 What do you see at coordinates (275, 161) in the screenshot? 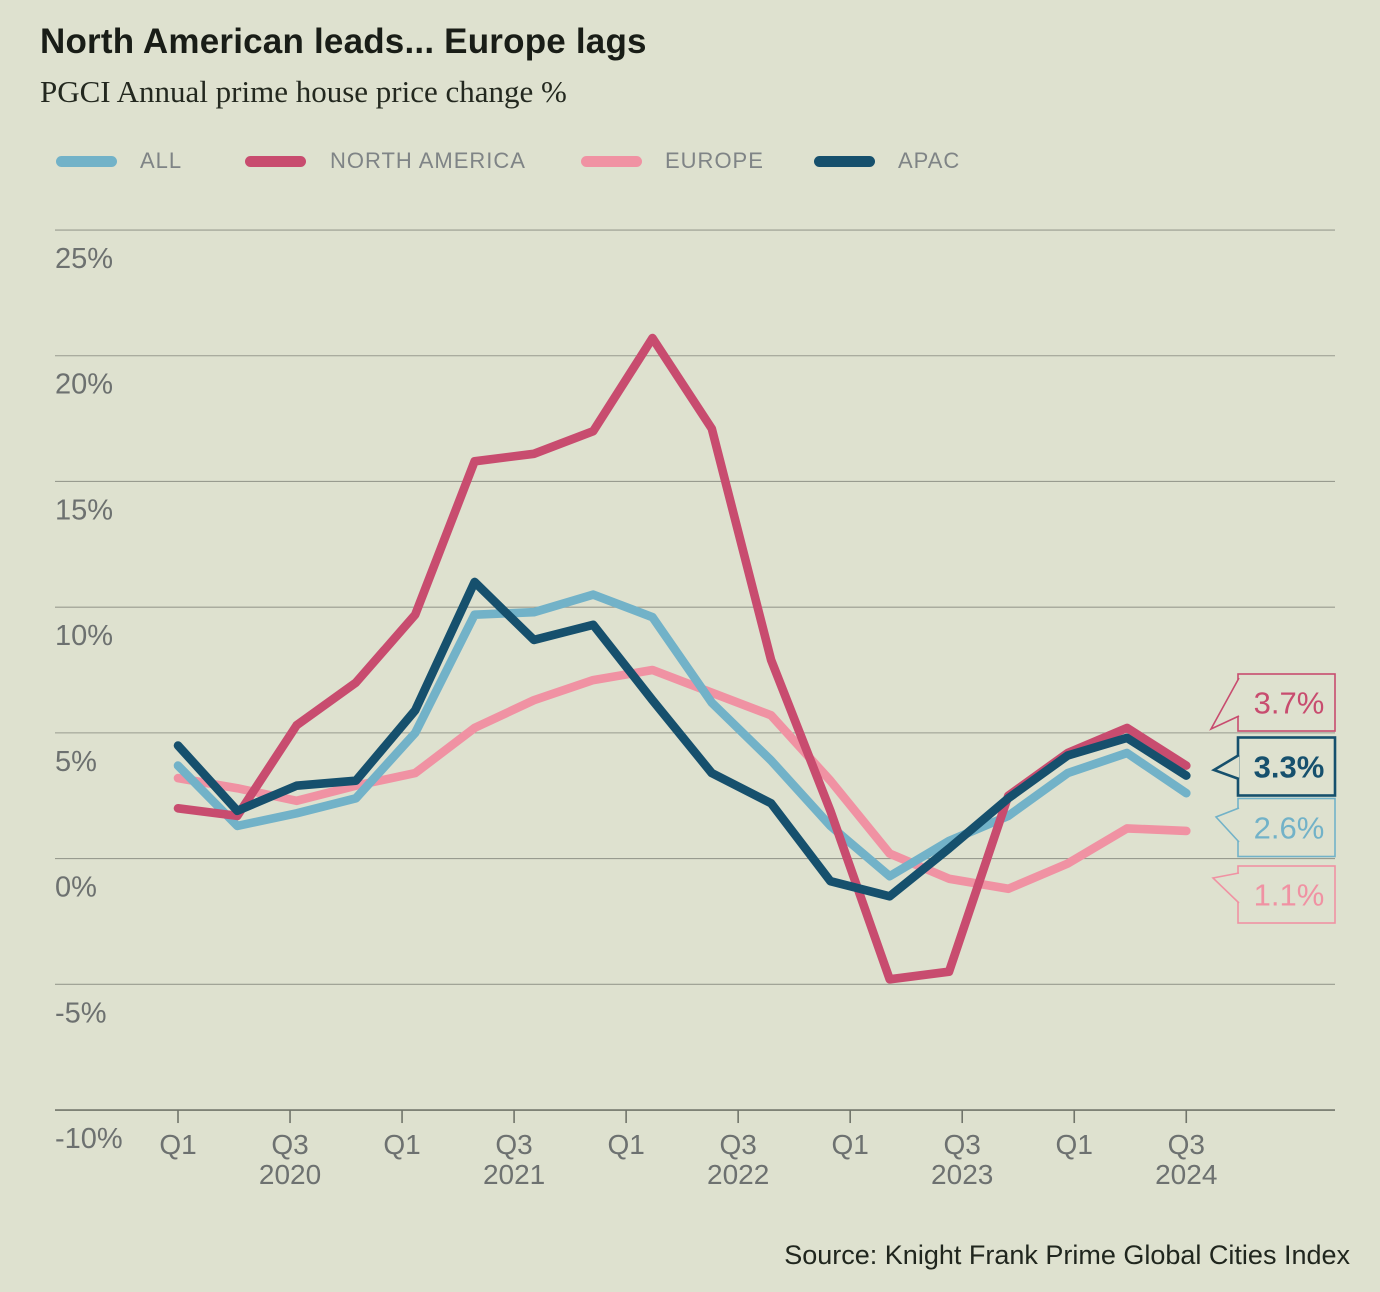
I see `legend-swatch-north-america` at bounding box center [275, 161].